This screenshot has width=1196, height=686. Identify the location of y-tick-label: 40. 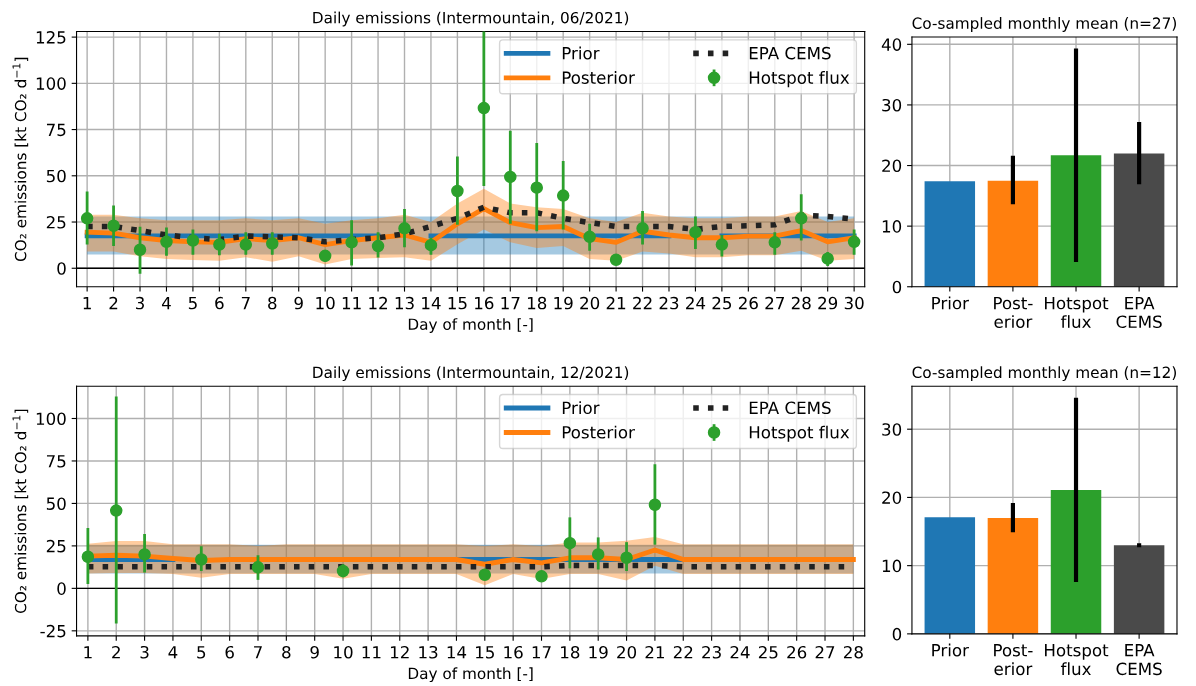
(891, 44).